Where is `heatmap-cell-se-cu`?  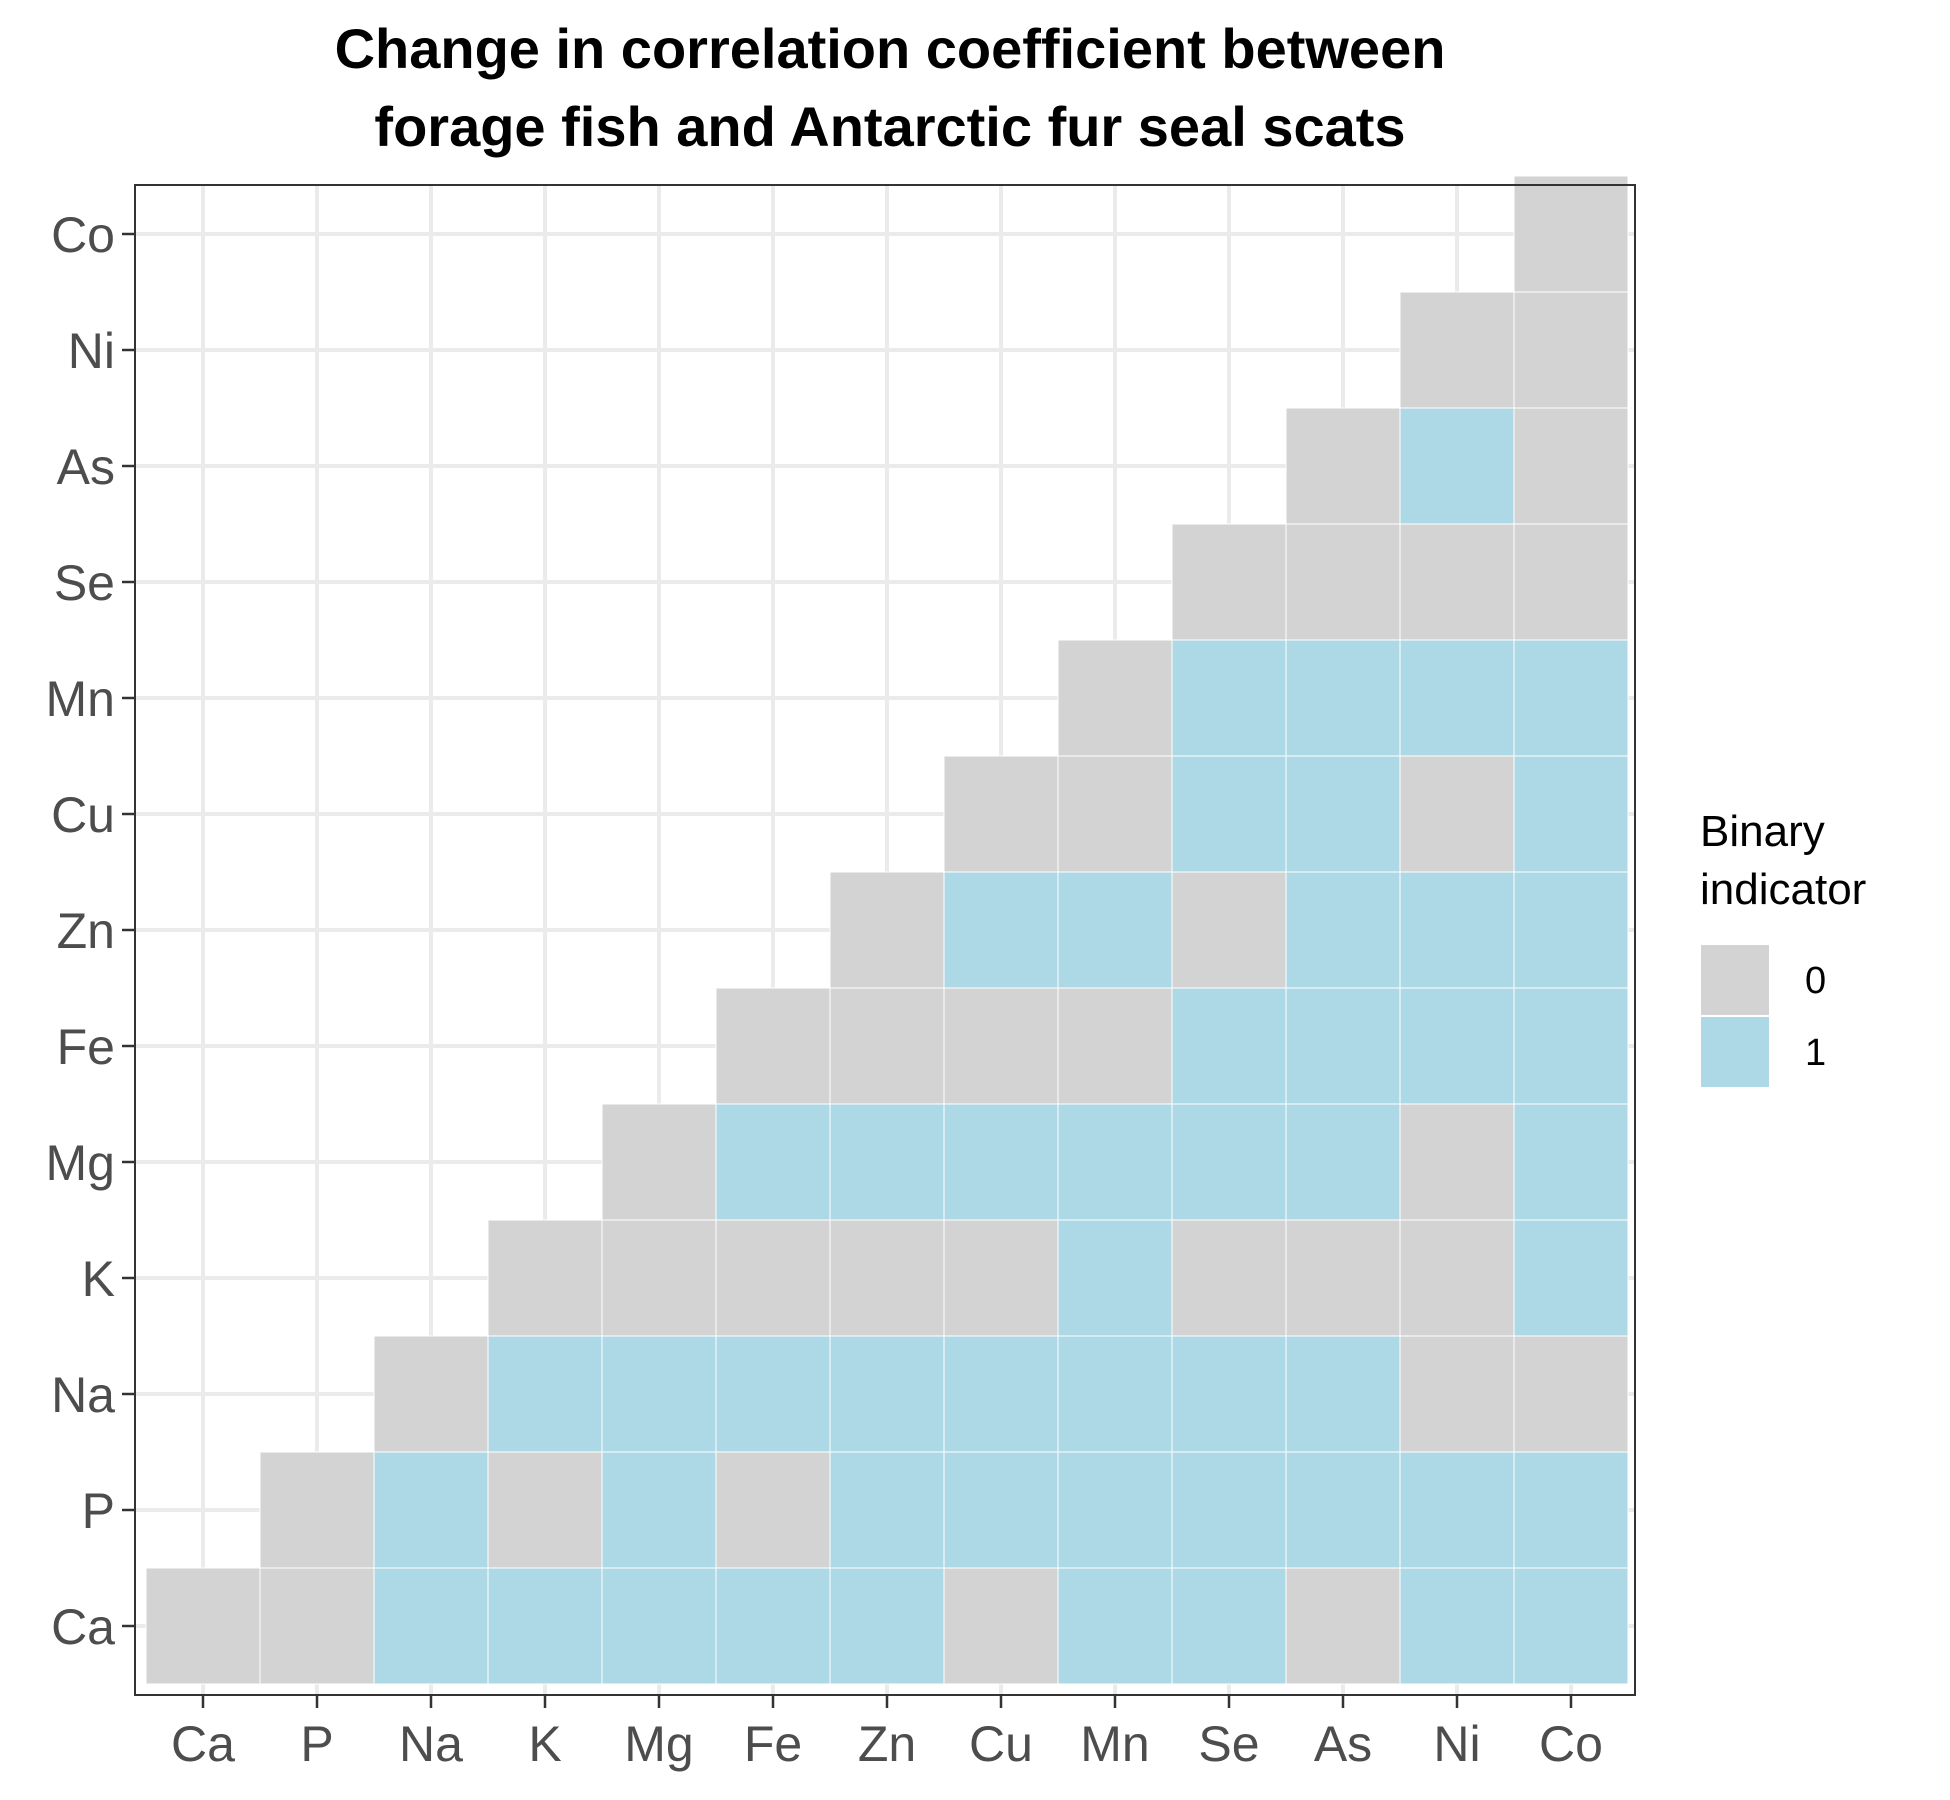 heatmap-cell-se-cu is located at coordinates (1229, 814).